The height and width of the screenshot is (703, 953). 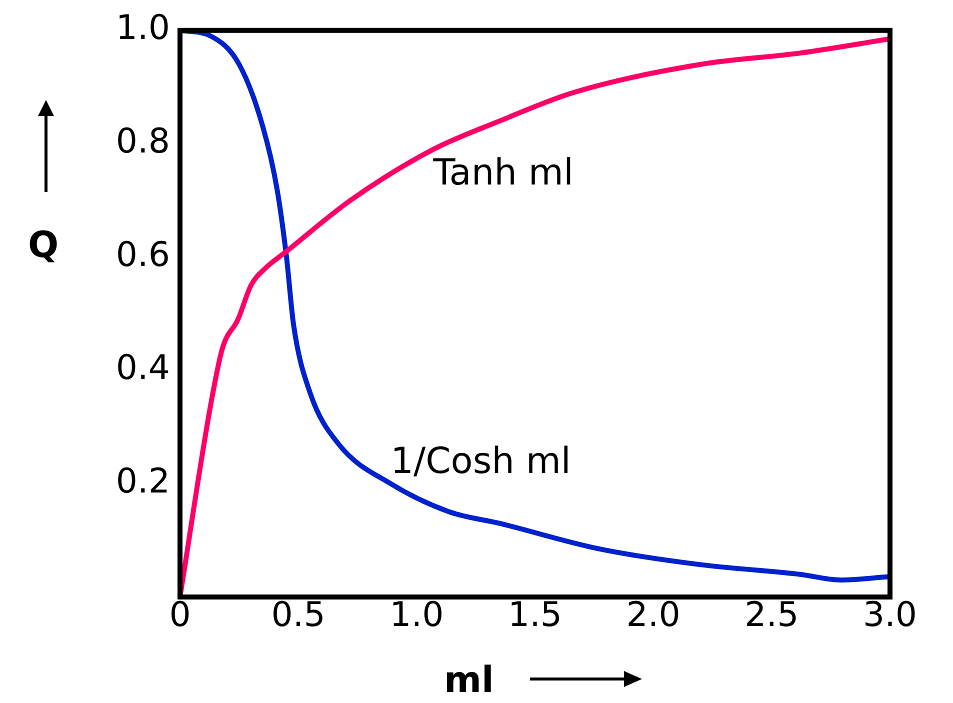 What do you see at coordinates (535, 615) in the screenshot?
I see `x-tick-label: 1.5` at bounding box center [535, 615].